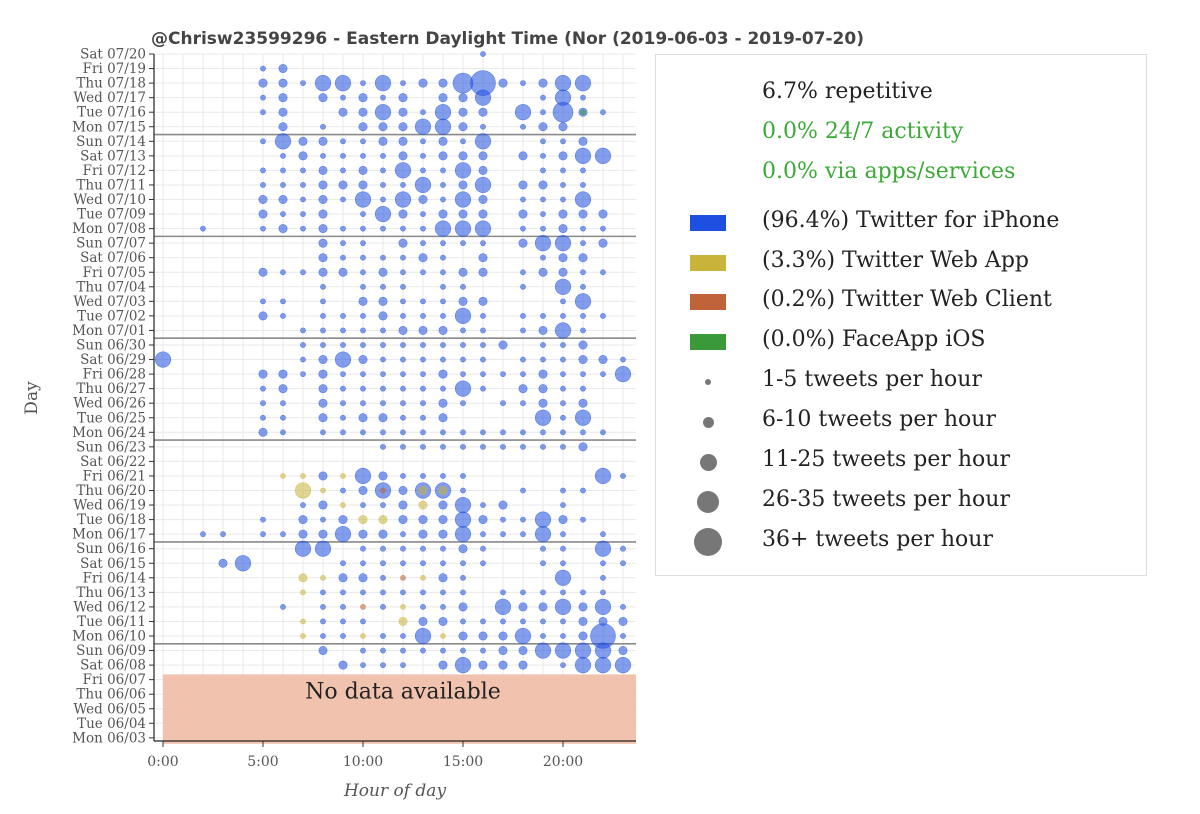  What do you see at coordinates (111, 185) in the screenshot?
I see `y-tick-label: Thu 07/11` at bounding box center [111, 185].